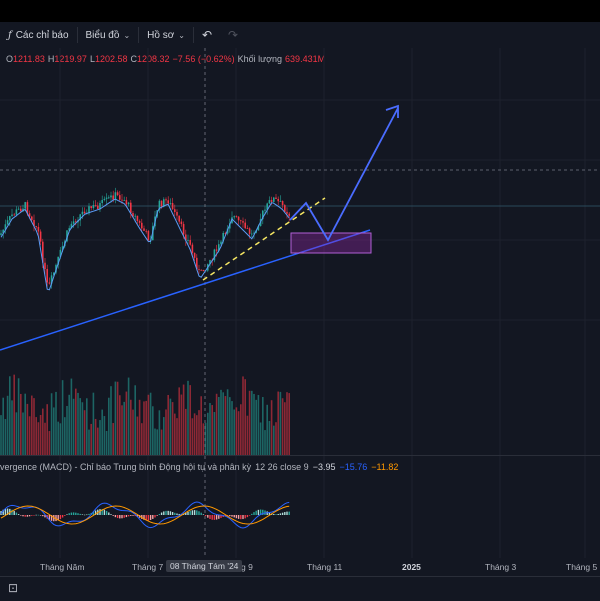 The width and height of the screenshot is (600, 601). Describe the element at coordinates (300, 455) in the screenshot. I see `pane-divider` at that location.